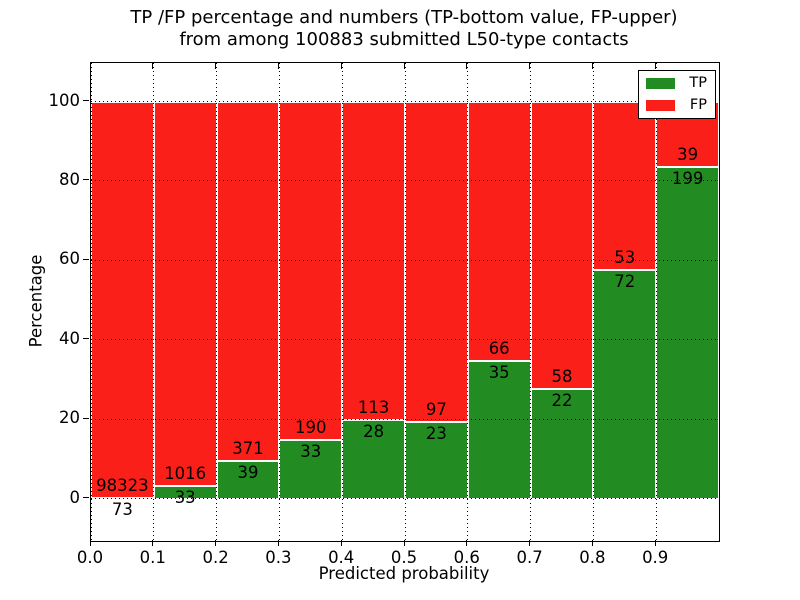 The width and height of the screenshot is (800, 600). I want to click on x-axis-label: Predicted probability, so click(404, 573).